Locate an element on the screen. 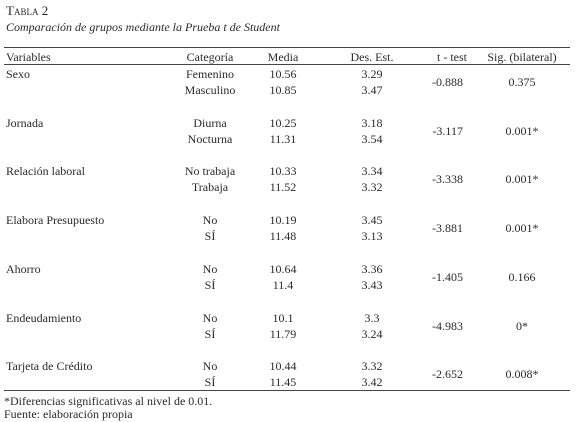  category: Femenino is located at coordinates (210, 74).